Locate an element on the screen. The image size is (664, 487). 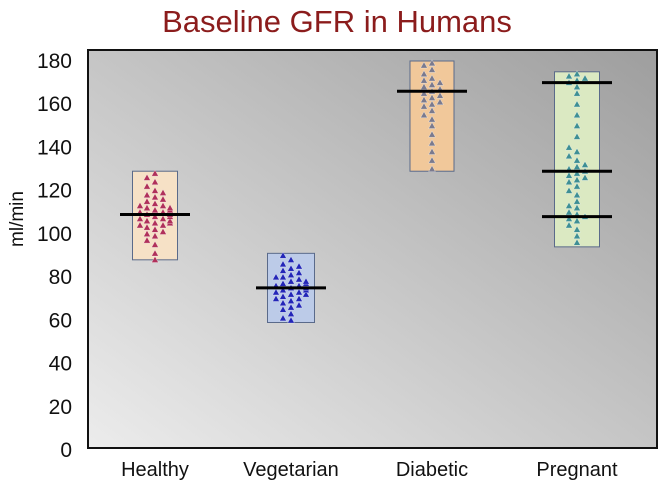
y-tick-label: 160 is located at coordinates (54, 104).